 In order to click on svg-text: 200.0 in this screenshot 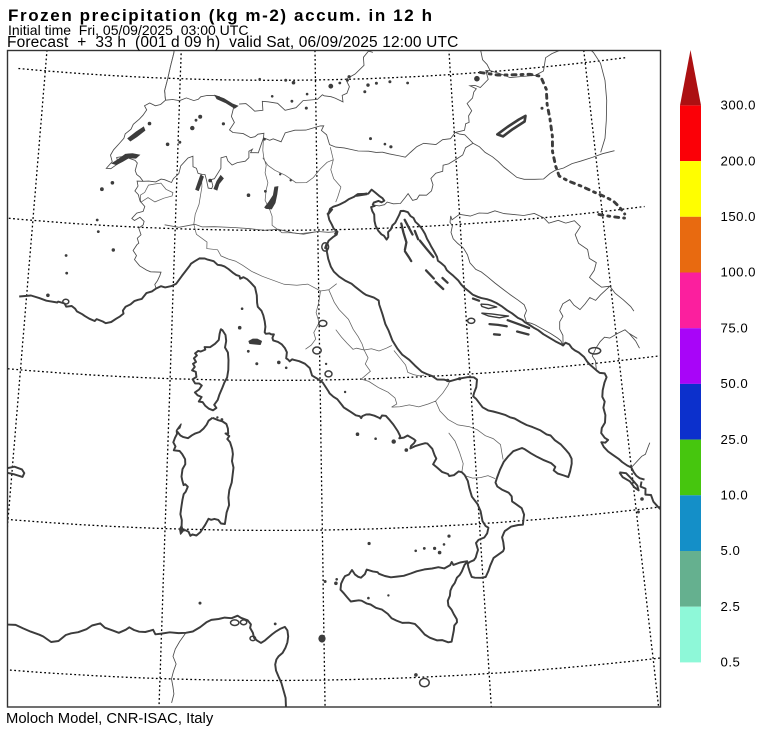, I will do `click(739, 160)`.